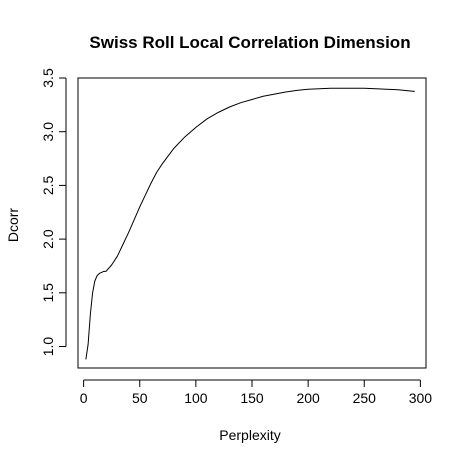  Describe the element at coordinates (421, 398) in the screenshot. I see `x-tick-label: 300` at that location.